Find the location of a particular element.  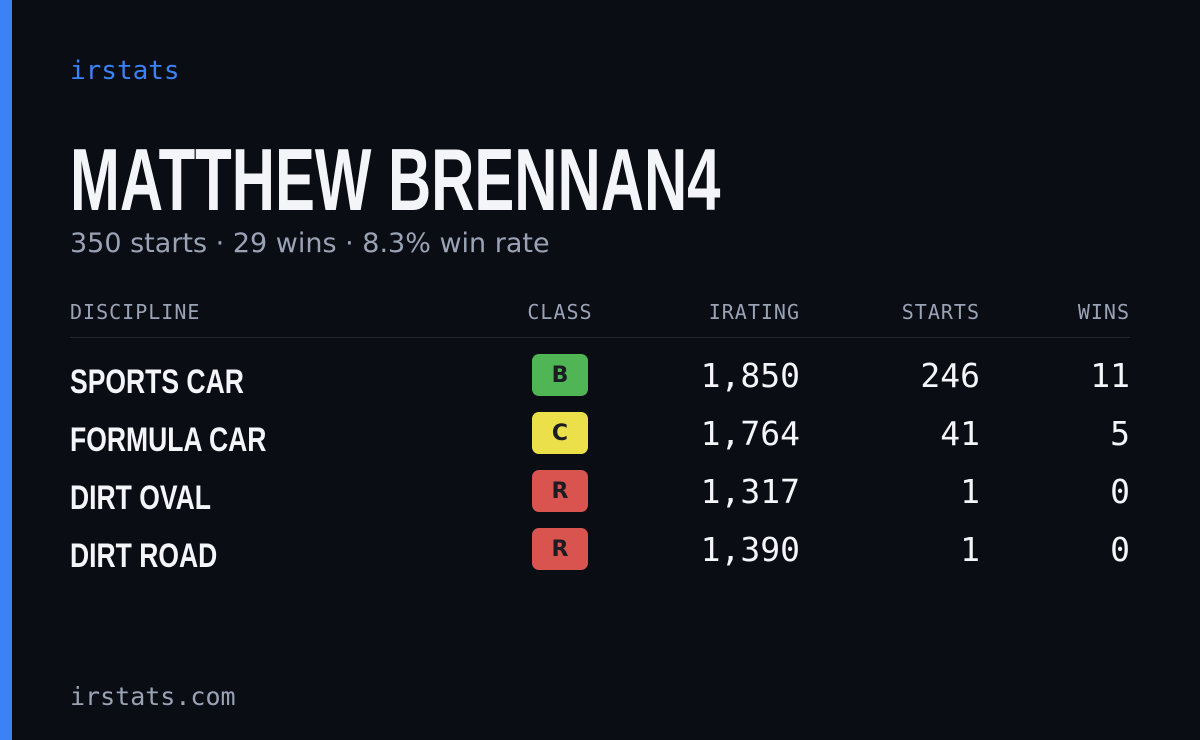

profile-summary: 350 starts · 29 wins · 8.3% win rate is located at coordinates (310, 243).